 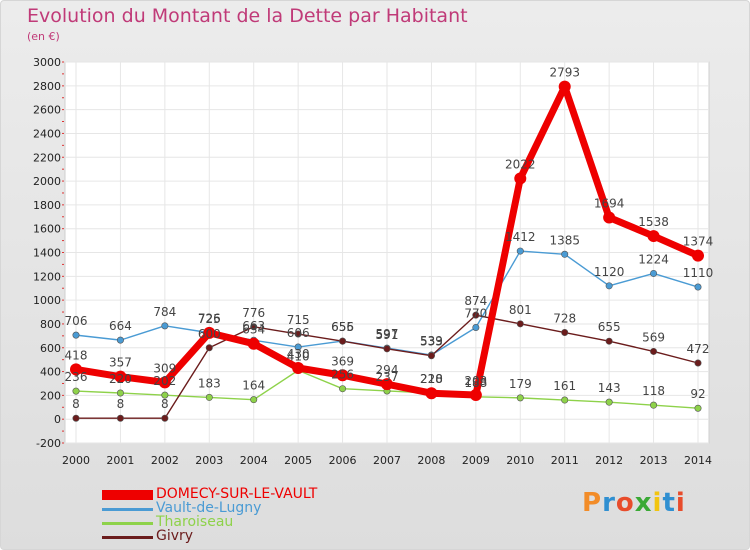 I want to click on x-tick-label: 2010, so click(x=520, y=460).